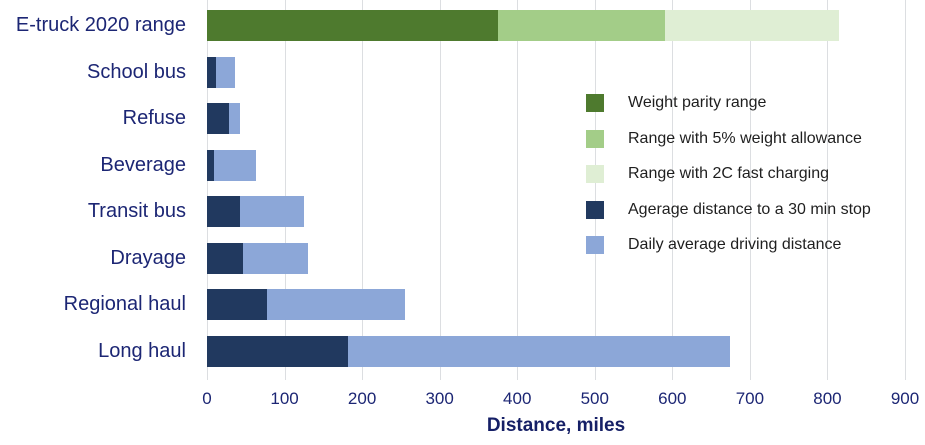 This screenshot has height=445, width=925. I want to click on x-tick-label-600: 600, so click(672, 398).